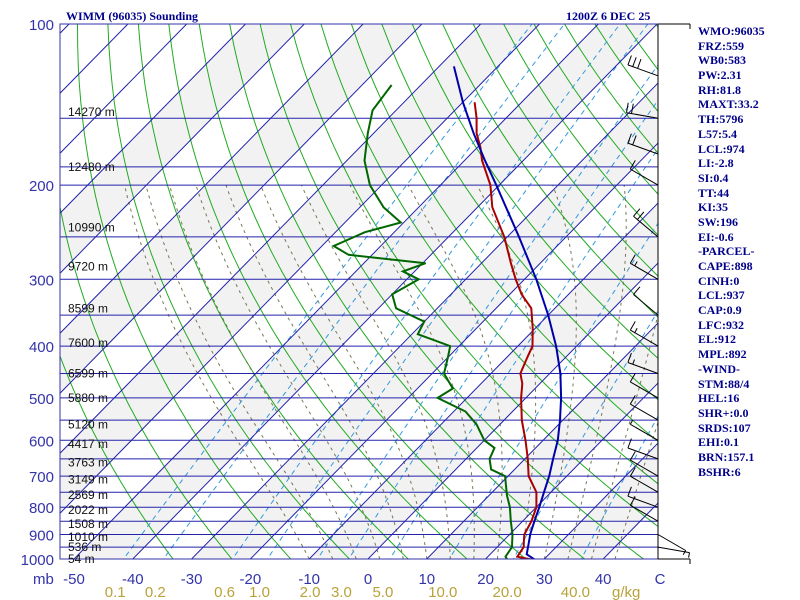 Image resolution: width=800 pixels, height=600 pixels. I want to click on height-label: 5880 m, so click(88, 398).